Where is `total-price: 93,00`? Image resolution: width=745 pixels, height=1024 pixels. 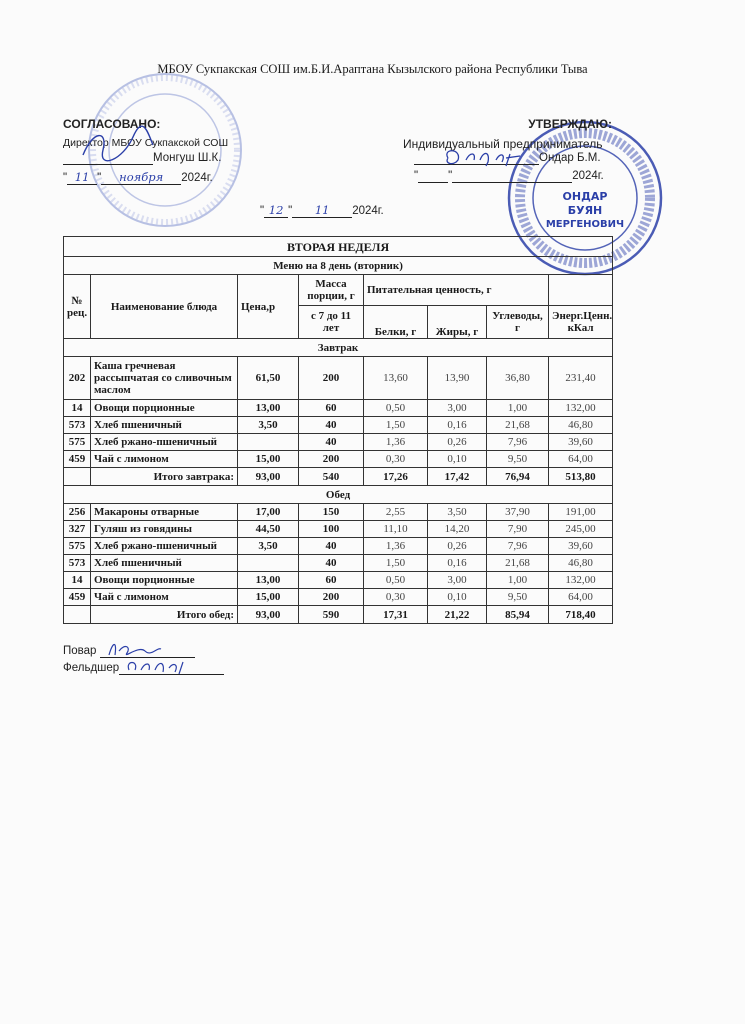 total-price: 93,00 is located at coordinates (268, 476).